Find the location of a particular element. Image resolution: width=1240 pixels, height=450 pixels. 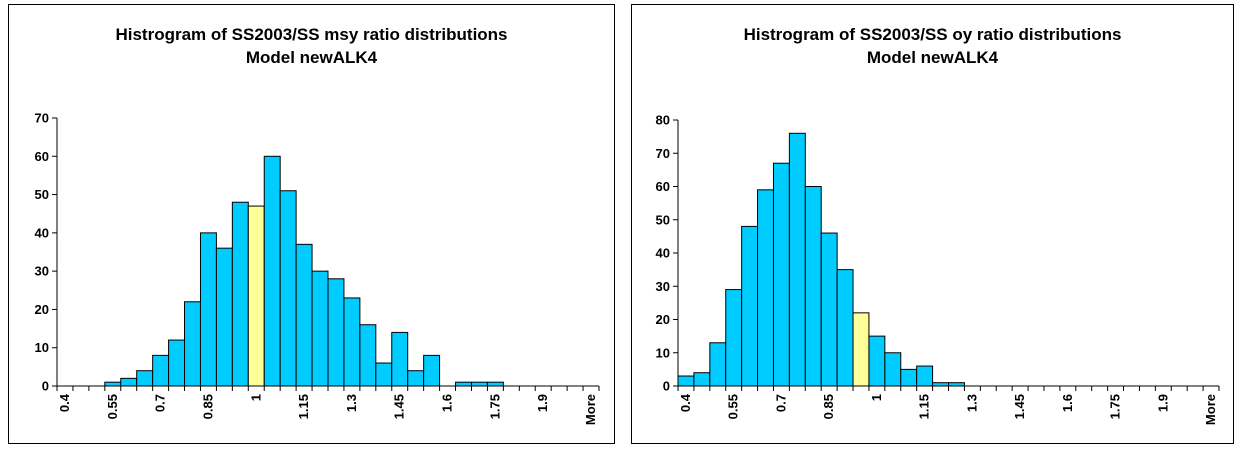

y-tick-label: 80 is located at coordinates (663, 120).